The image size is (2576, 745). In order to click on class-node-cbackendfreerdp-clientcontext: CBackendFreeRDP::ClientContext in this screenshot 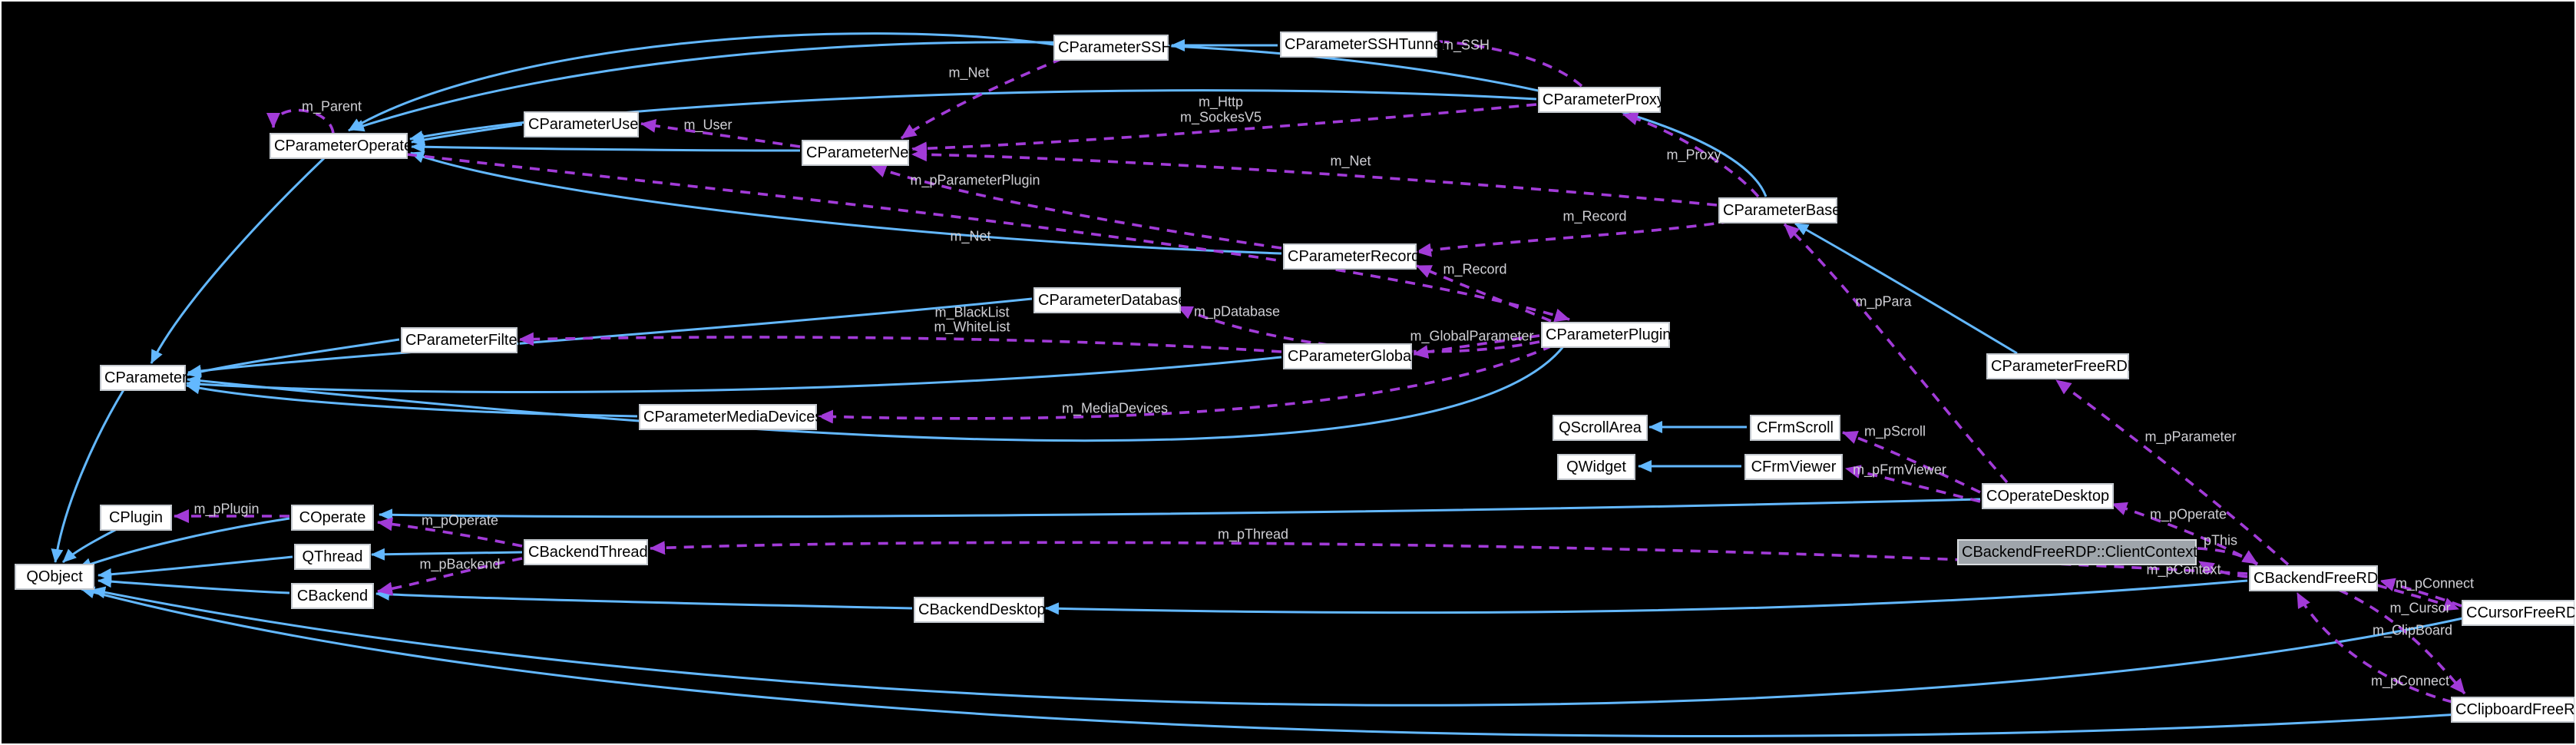, I will do `click(2077, 552)`.